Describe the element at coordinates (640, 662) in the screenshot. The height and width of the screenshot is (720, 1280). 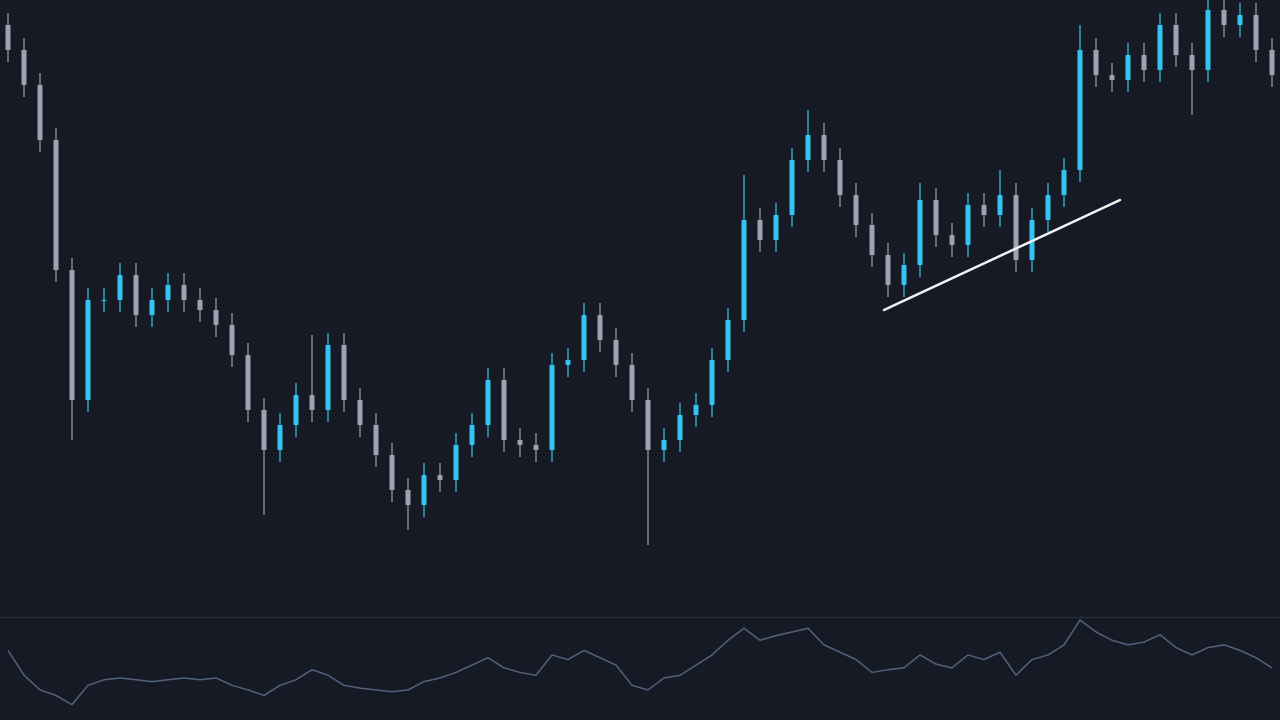
I see `indicator-line` at that location.